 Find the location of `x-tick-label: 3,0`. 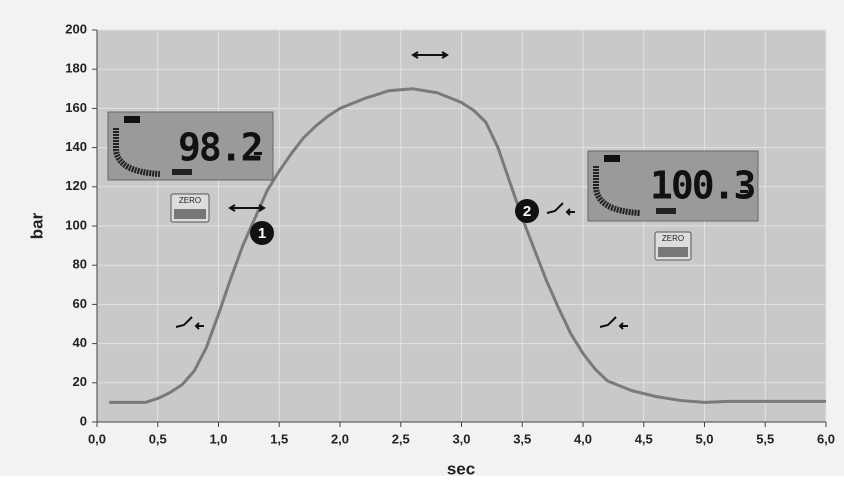

x-tick-label: 3,0 is located at coordinates (461, 438).